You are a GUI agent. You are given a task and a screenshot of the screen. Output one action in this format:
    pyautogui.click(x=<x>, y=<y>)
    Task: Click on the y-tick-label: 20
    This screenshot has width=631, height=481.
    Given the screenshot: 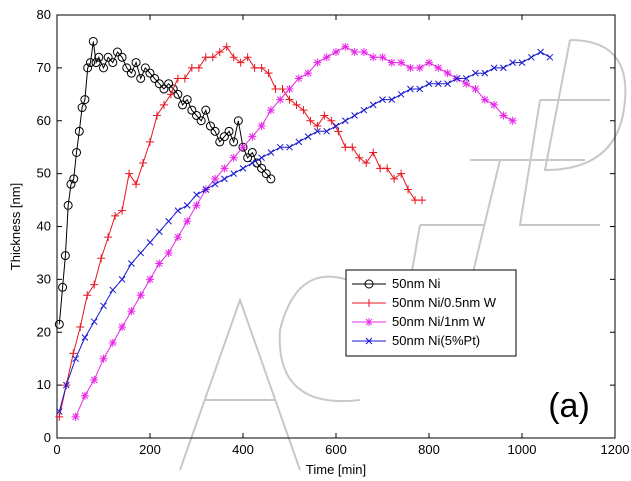 What is the action you would take?
    pyautogui.click(x=44, y=331)
    